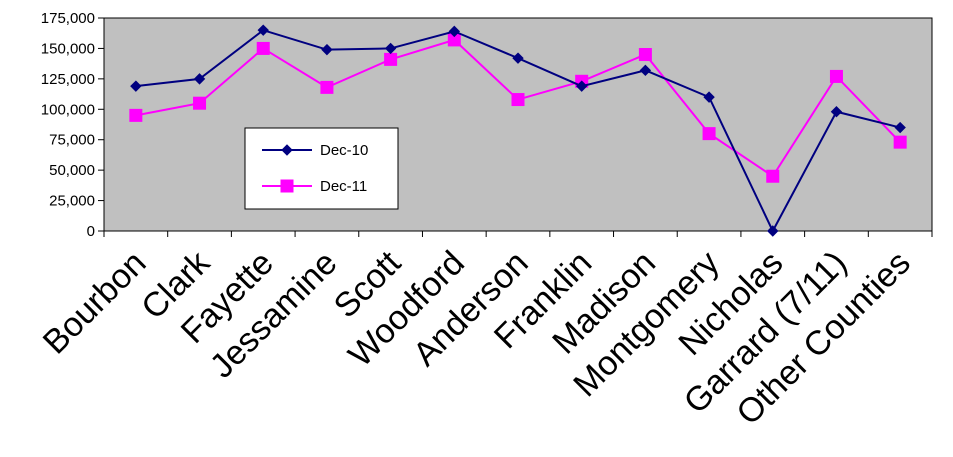  I want to click on y-tick-label: 25,000, so click(72, 201).